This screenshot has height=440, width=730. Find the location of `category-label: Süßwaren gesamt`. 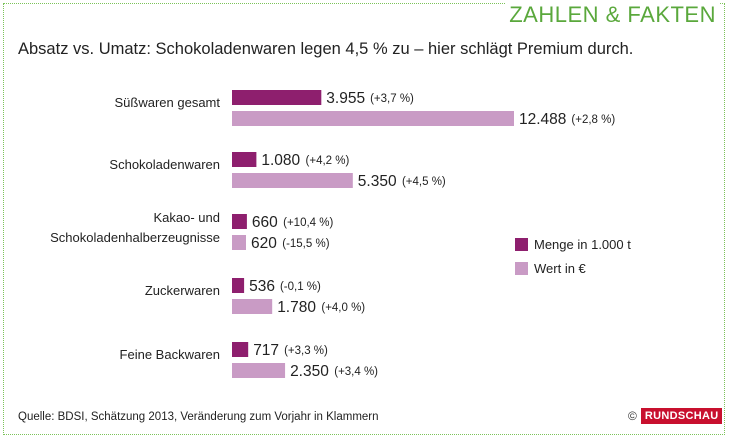

category-label: Süßwaren gesamt is located at coordinates (168, 102).